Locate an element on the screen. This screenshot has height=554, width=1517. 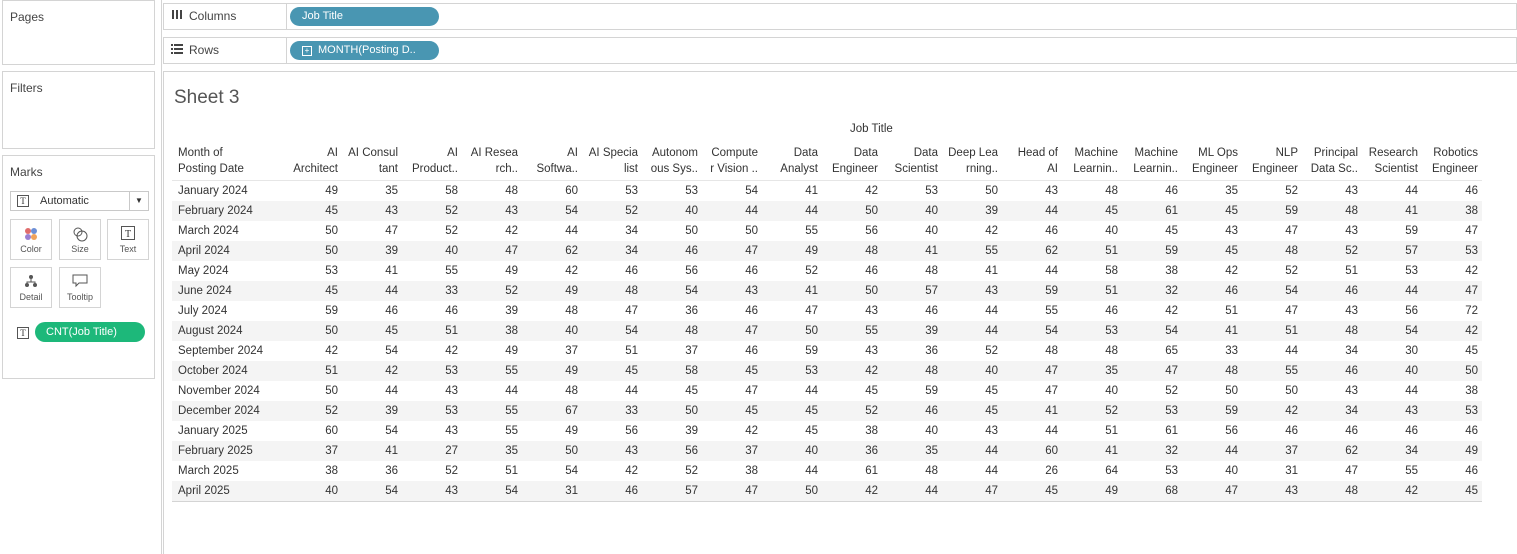
table-cell: 26 is located at coordinates (1051, 471).